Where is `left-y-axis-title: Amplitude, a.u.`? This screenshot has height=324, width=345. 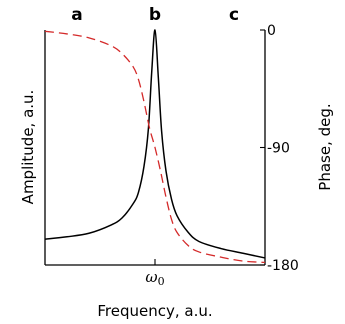 left-y-axis-title: Amplitude, a.u. is located at coordinates (28, 147).